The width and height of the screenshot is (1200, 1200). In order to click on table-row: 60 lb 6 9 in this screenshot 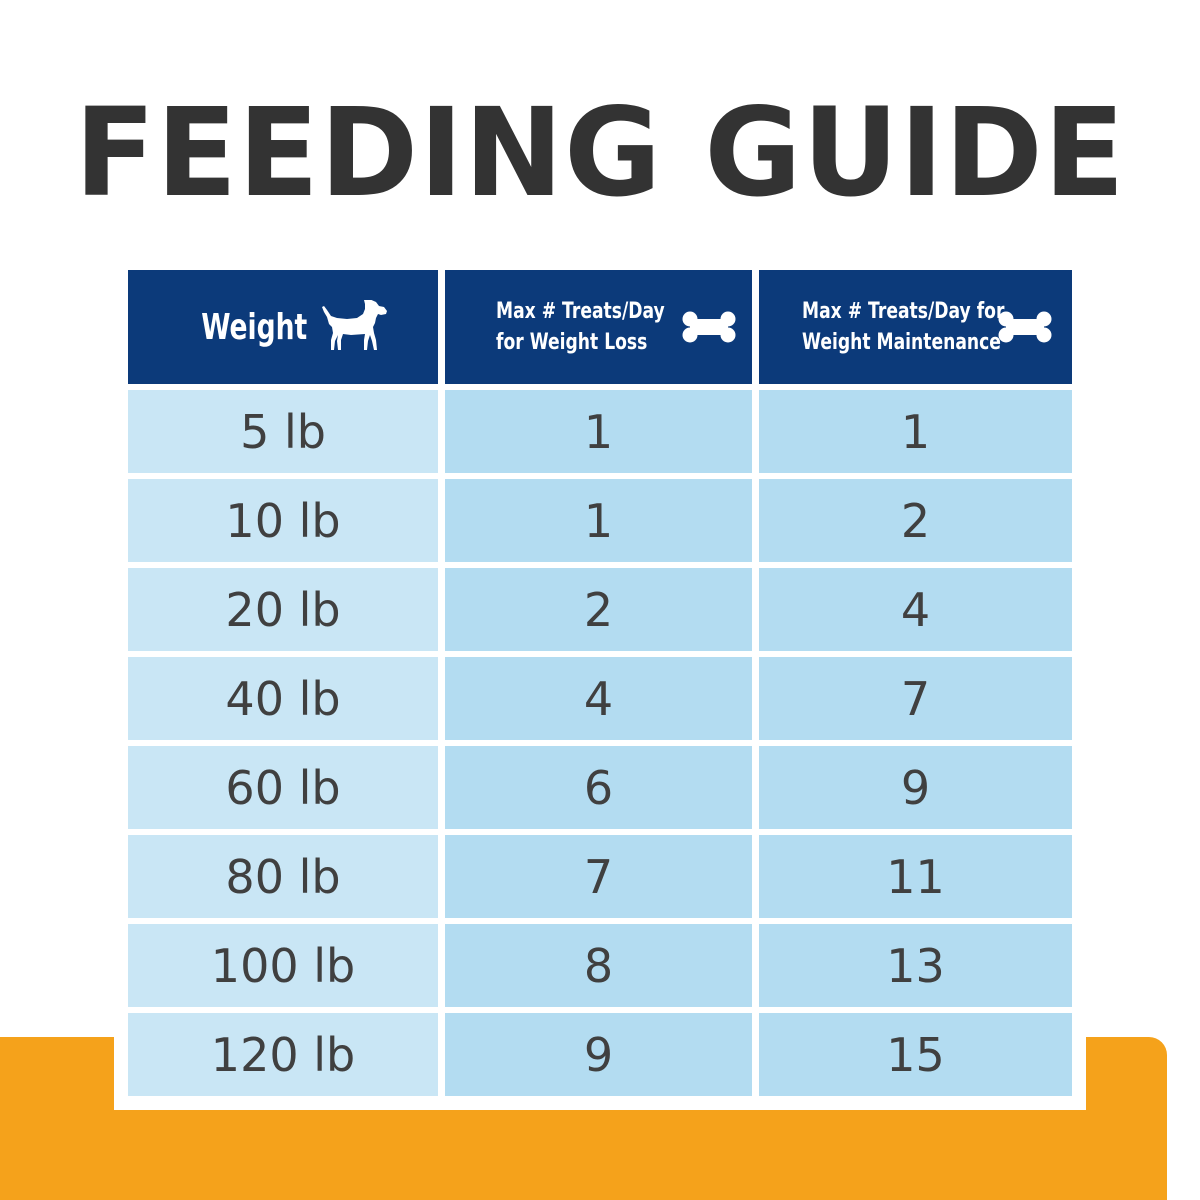, I will do `click(600, 787)`.